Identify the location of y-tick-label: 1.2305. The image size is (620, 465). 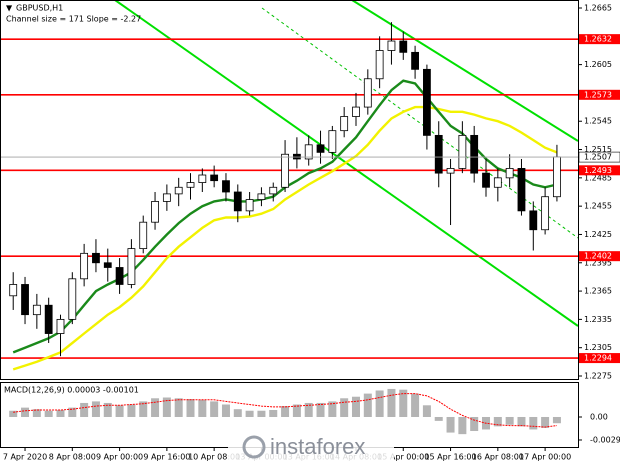
(598, 347).